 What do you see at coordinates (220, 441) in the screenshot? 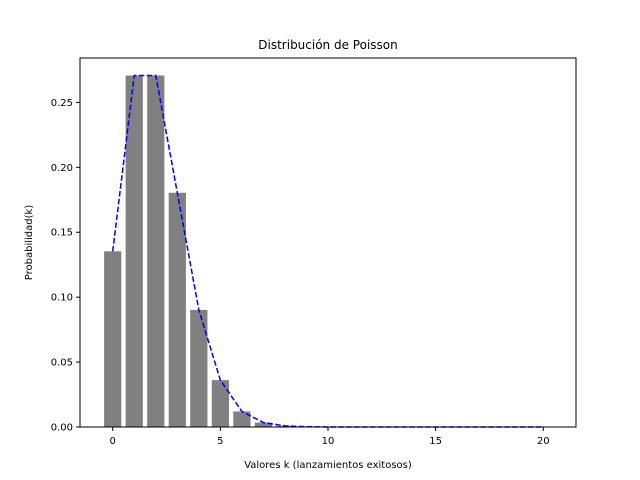
I see `x-tick-label: 5` at bounding box center [220, 441].